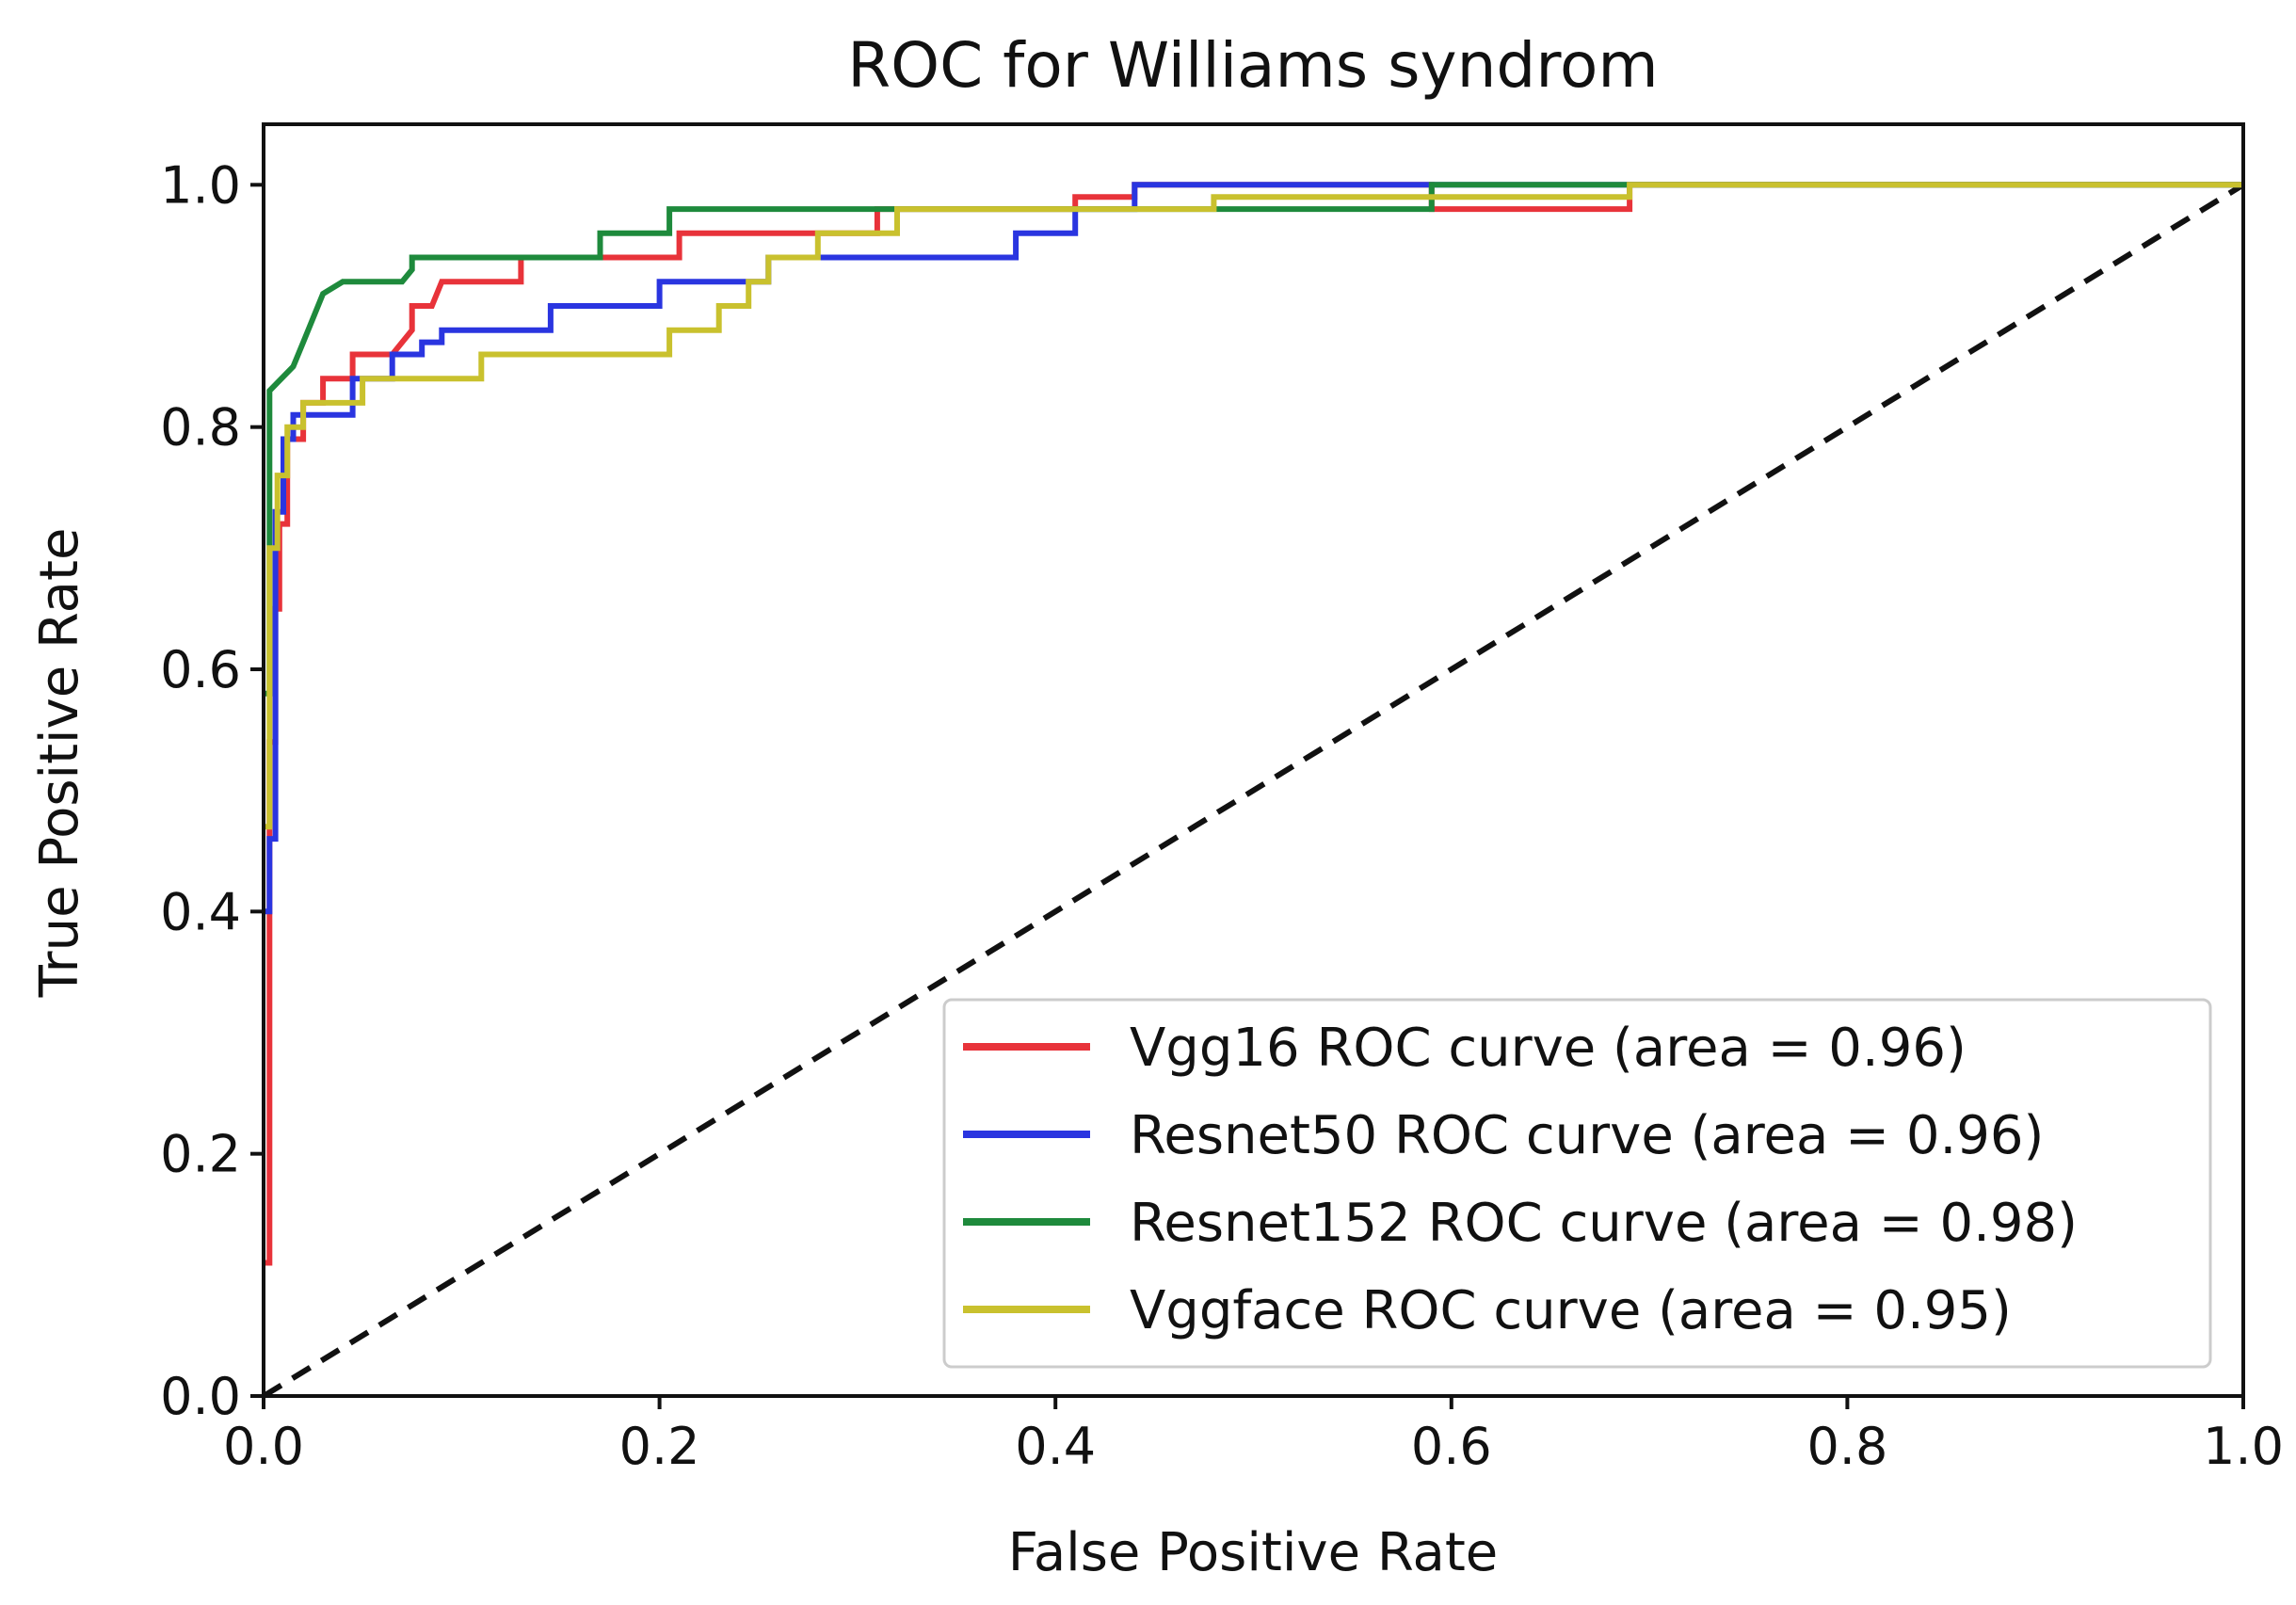  What do you see at coordinates (200, 1397) in the screenshot?
I see `y-tick-label: 0.0` at bounding box center [200, 1397].